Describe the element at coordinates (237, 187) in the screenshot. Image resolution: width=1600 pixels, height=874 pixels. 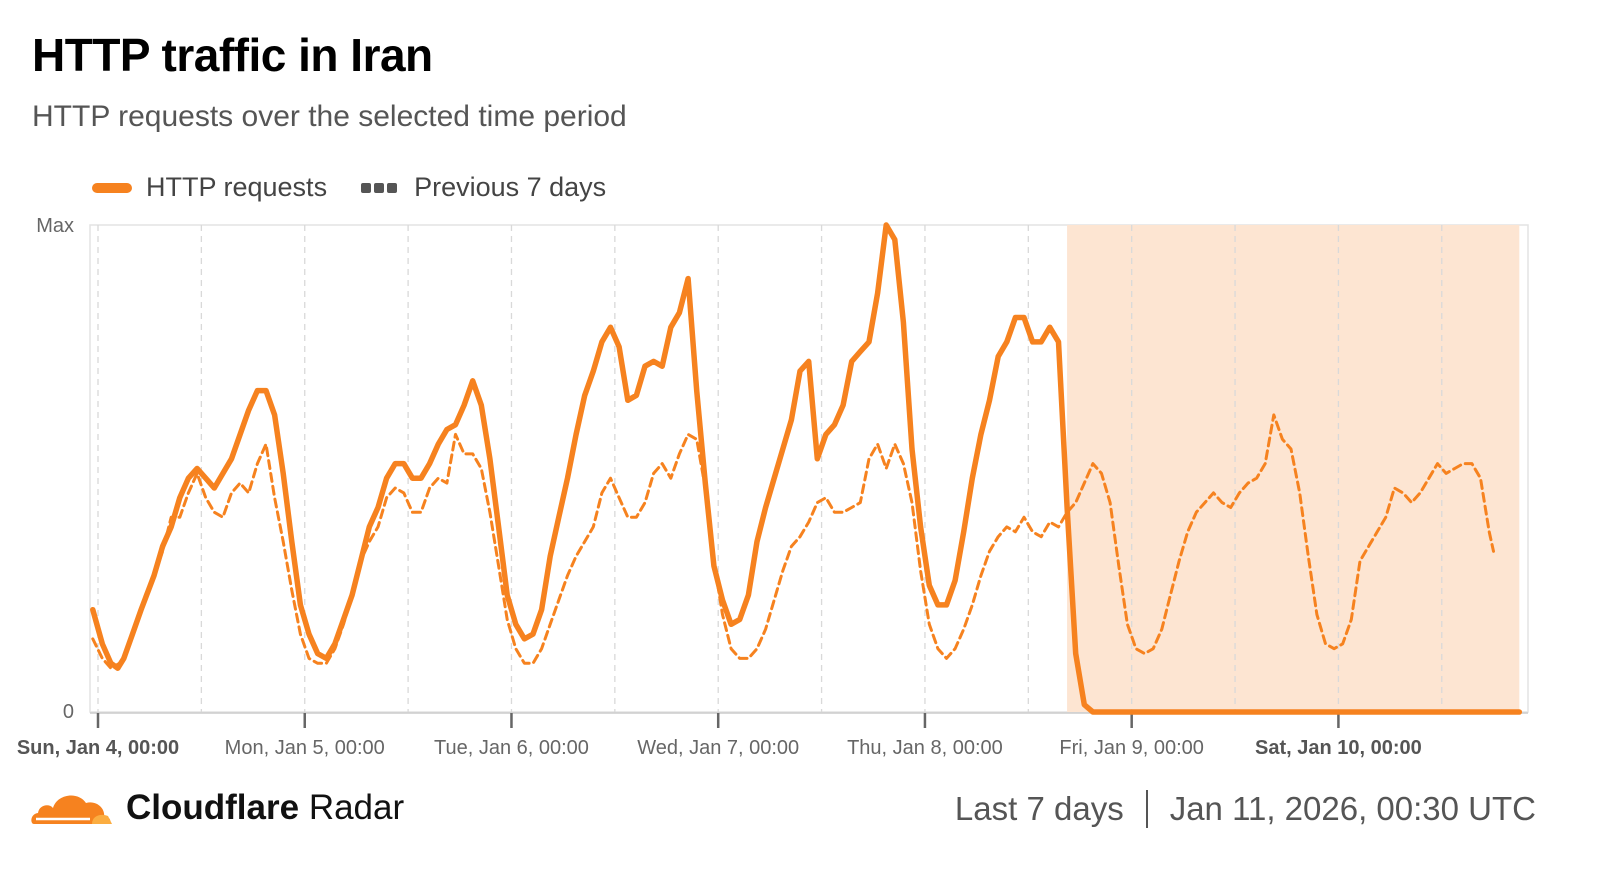
I see `legend-label-current: HTTP requests` at that location.